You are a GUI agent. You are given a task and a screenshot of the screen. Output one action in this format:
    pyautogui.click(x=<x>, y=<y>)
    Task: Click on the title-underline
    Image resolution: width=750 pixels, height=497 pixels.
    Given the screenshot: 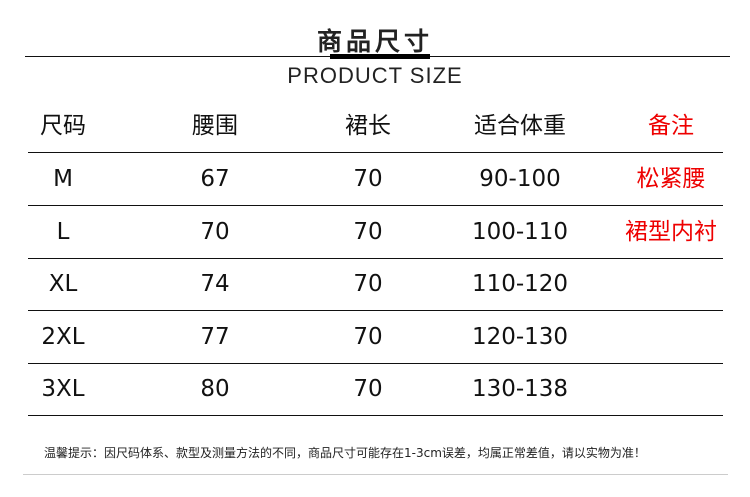 What is the action you would take?
    pyautogui.click(x=380, y=56)
    